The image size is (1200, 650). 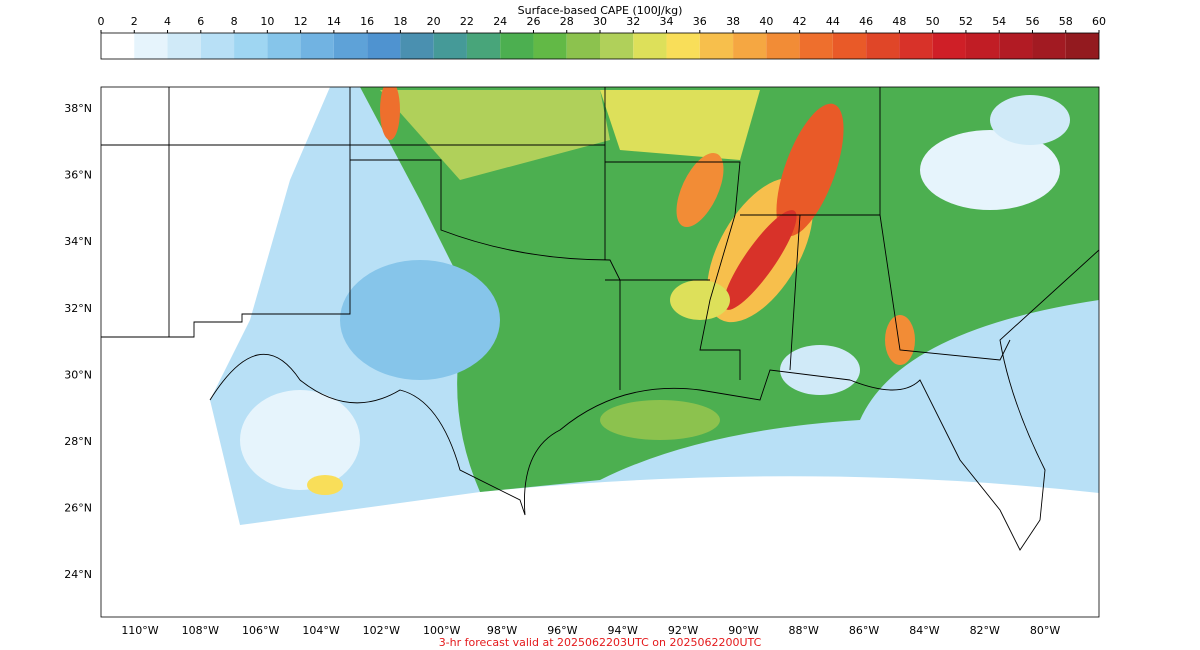 What do you see at coordinates (562, 630) in the screenshot?
I see `lon-tick-label: 96°W` at bounding box center [562, 630].